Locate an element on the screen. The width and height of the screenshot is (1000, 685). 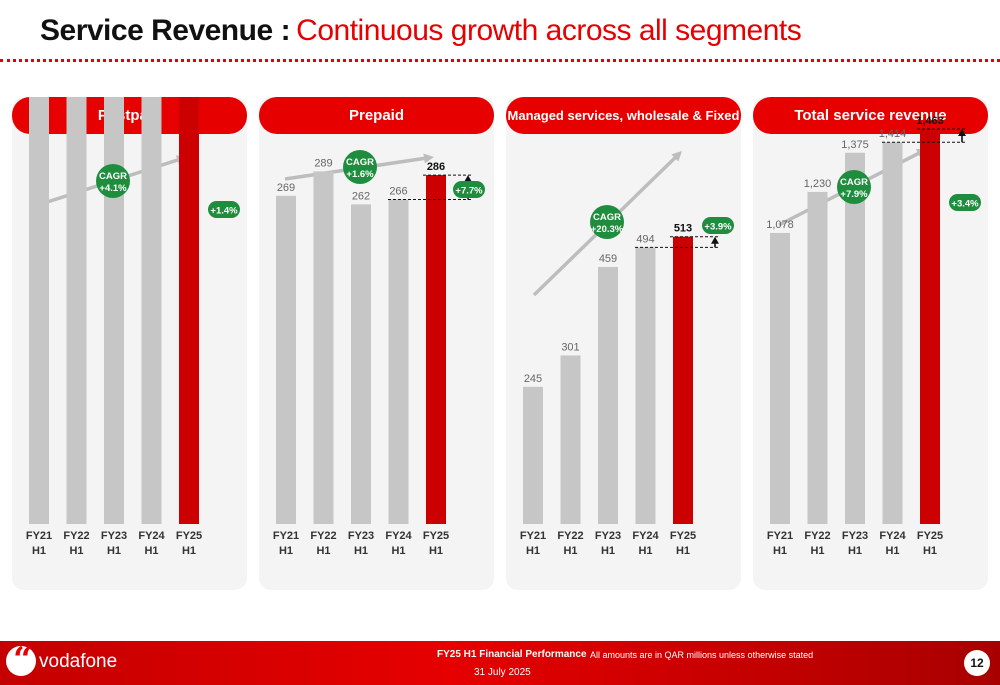
bar-value-label: 1,414 is located at coordinates (893, 134).